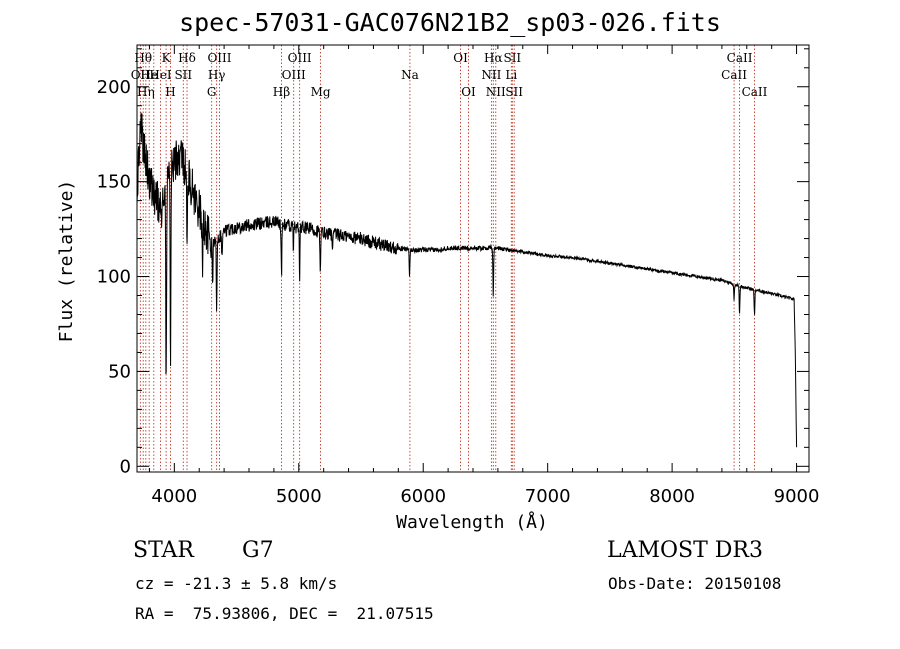 This screenshot has height=649, width=900. What do you see at coordinates (114, 277) in the screenshot?
I see `y-tick-label: 100` at bounding box center [114, 277].